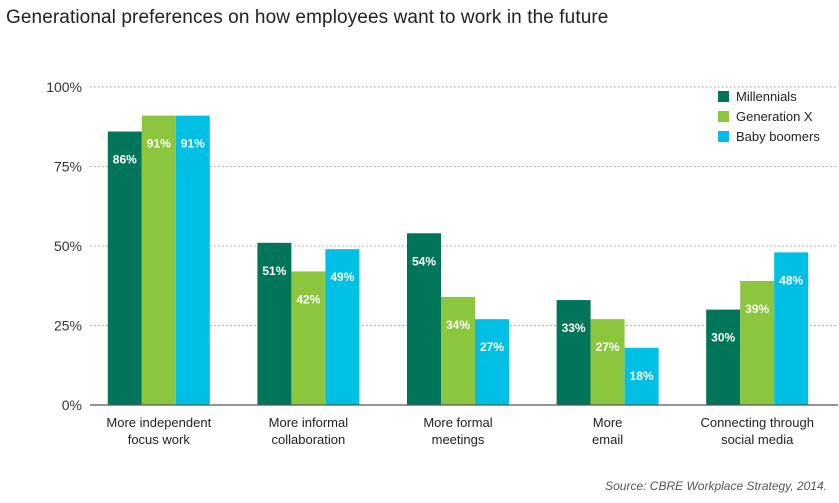  I want to click on bar-value-label: 34%, so click(458, 325).